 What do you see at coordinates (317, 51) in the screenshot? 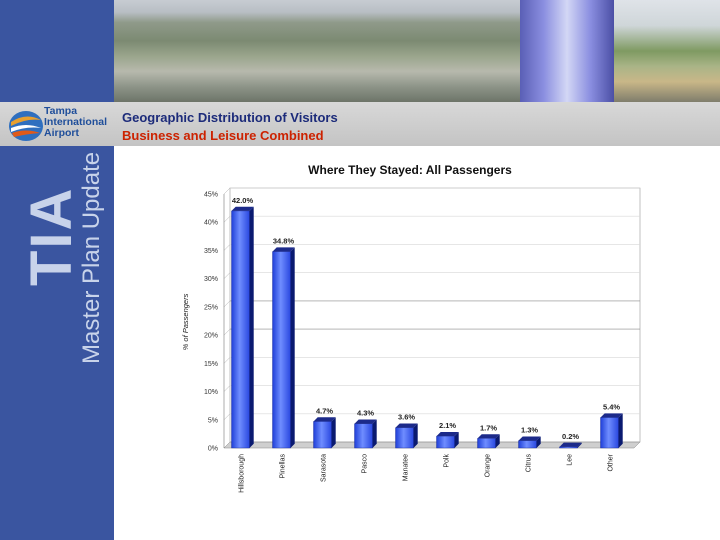
I see `airport-aerial-photo` at bounding box center [317, 51].